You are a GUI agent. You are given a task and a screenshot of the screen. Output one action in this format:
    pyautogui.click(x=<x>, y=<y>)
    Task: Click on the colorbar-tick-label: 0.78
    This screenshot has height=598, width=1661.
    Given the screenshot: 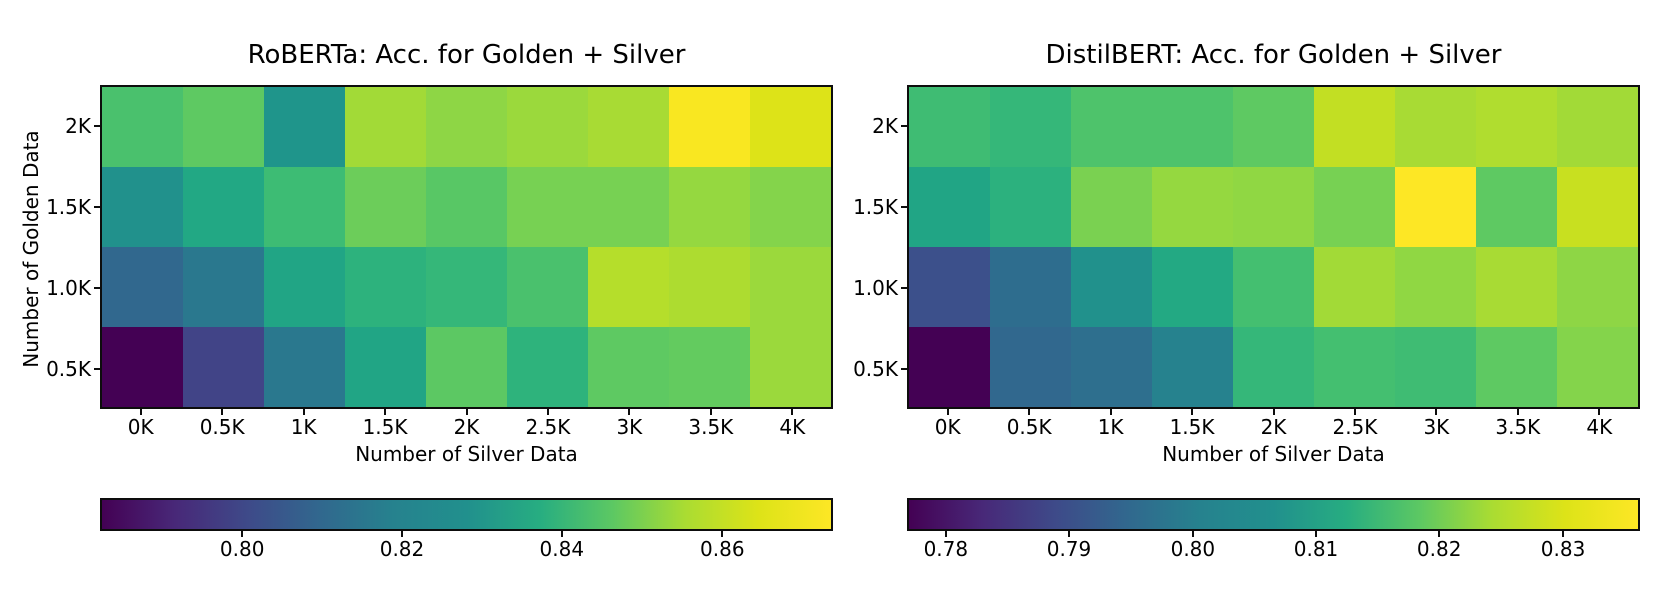 What is the action you would take?
    pyautogui.click(x=946, y=549)
    